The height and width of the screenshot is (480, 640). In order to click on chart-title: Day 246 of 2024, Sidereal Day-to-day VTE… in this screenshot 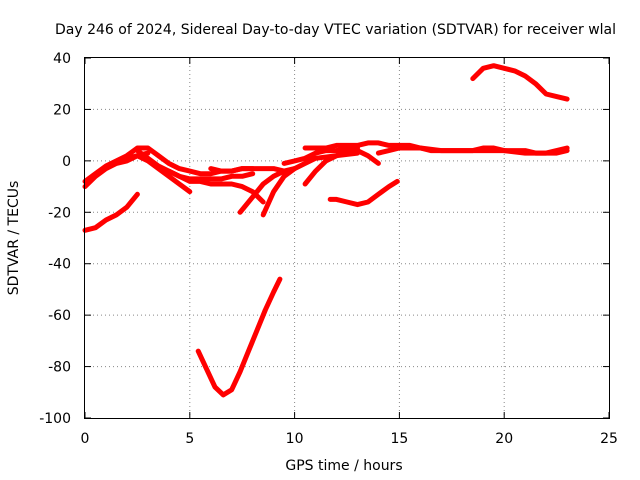, I will do `click(335, 30)`.